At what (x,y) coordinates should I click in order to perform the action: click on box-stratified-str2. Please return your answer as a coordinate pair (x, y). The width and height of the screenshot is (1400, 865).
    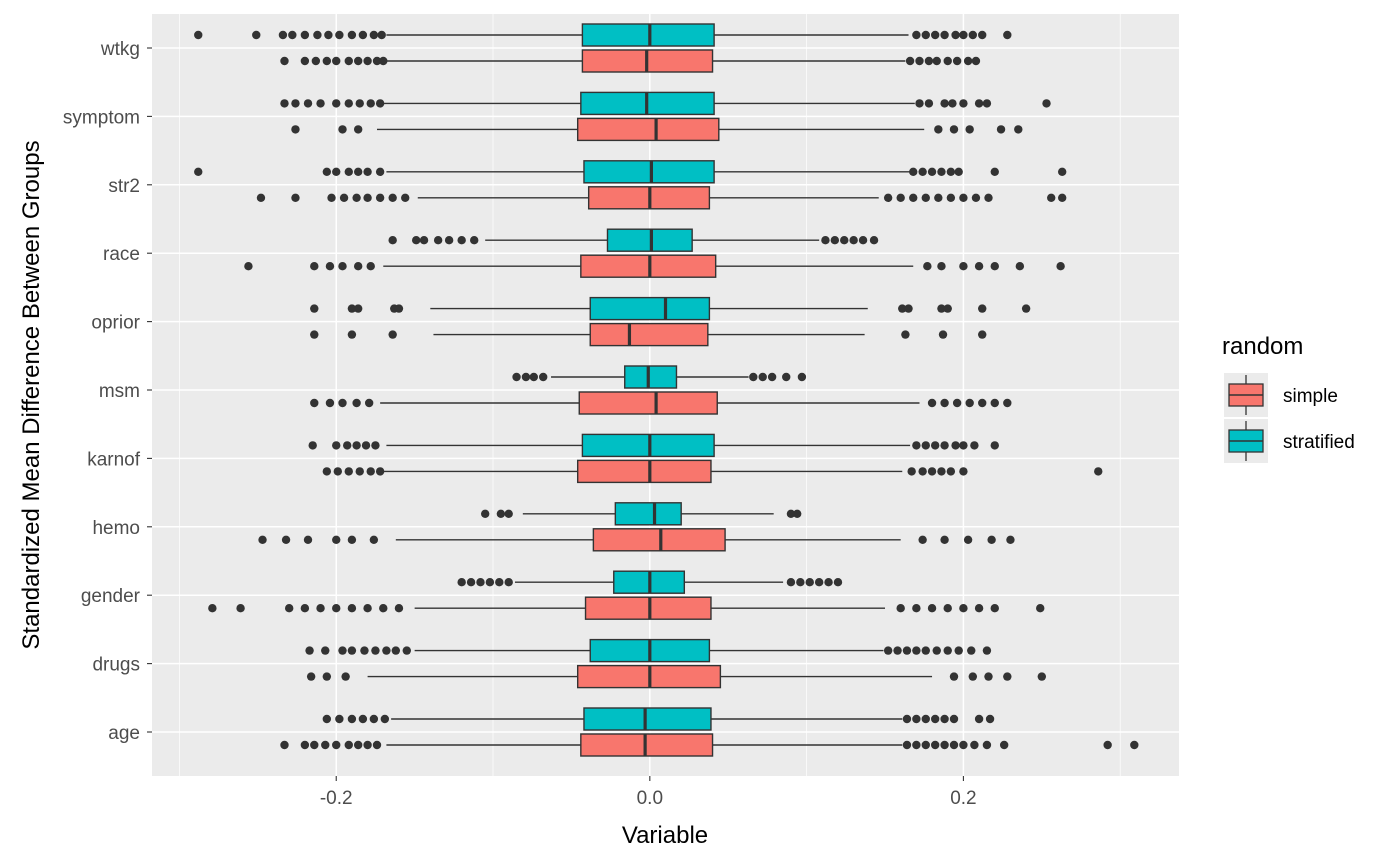
    Looking at the image, I should click on (630, 172).